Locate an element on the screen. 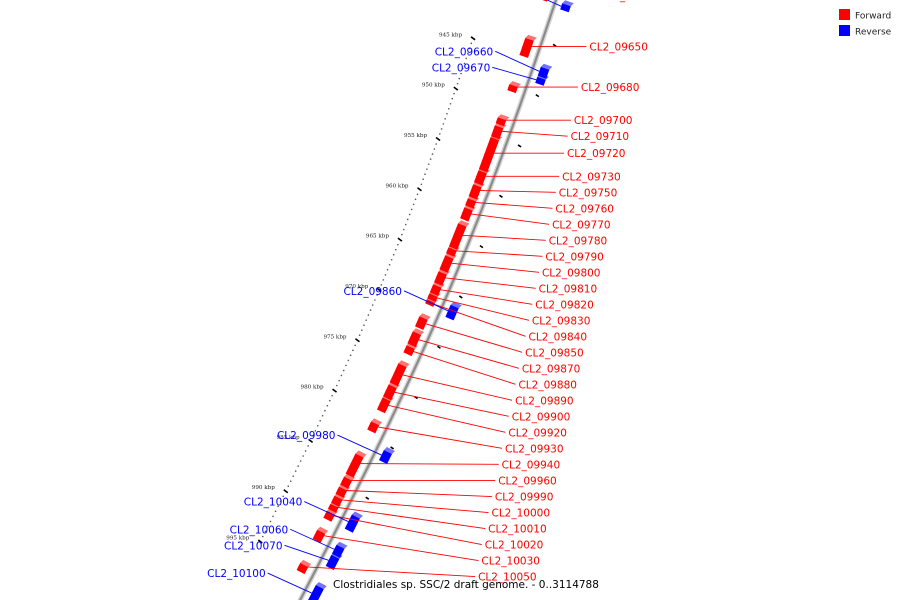 The width and height of the screenshot is (900, 600). gene-label-cl2_09980: CL2_09980 is located at coordinates (306, 436).